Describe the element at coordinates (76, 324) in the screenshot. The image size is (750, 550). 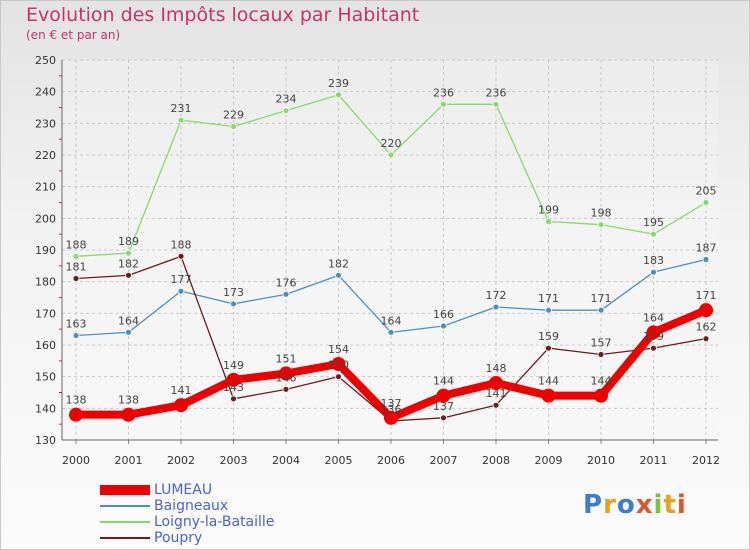
I see `data-label: 163` at that location.